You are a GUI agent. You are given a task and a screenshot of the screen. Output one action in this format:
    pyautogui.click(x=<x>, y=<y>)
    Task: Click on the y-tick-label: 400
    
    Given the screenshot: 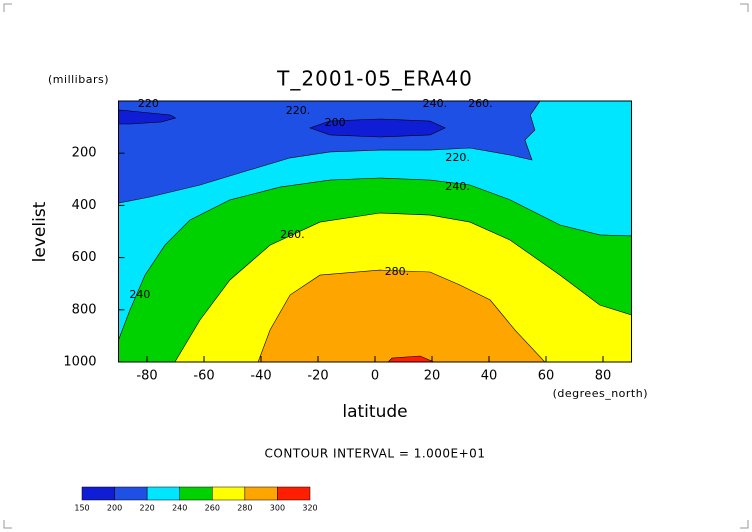 What is the action you would take?
    pyautogui.click(x=84, y=205)
    